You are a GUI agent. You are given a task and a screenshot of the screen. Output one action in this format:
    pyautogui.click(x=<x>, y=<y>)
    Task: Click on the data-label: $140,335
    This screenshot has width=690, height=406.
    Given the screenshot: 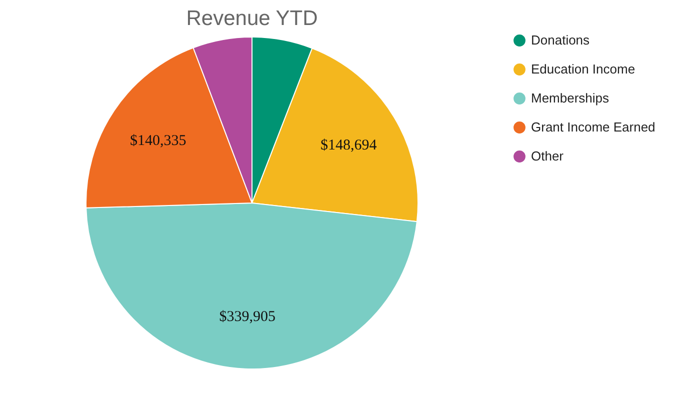 What is the action you would take?
    pyautogui.click(x=158, y=141)
    